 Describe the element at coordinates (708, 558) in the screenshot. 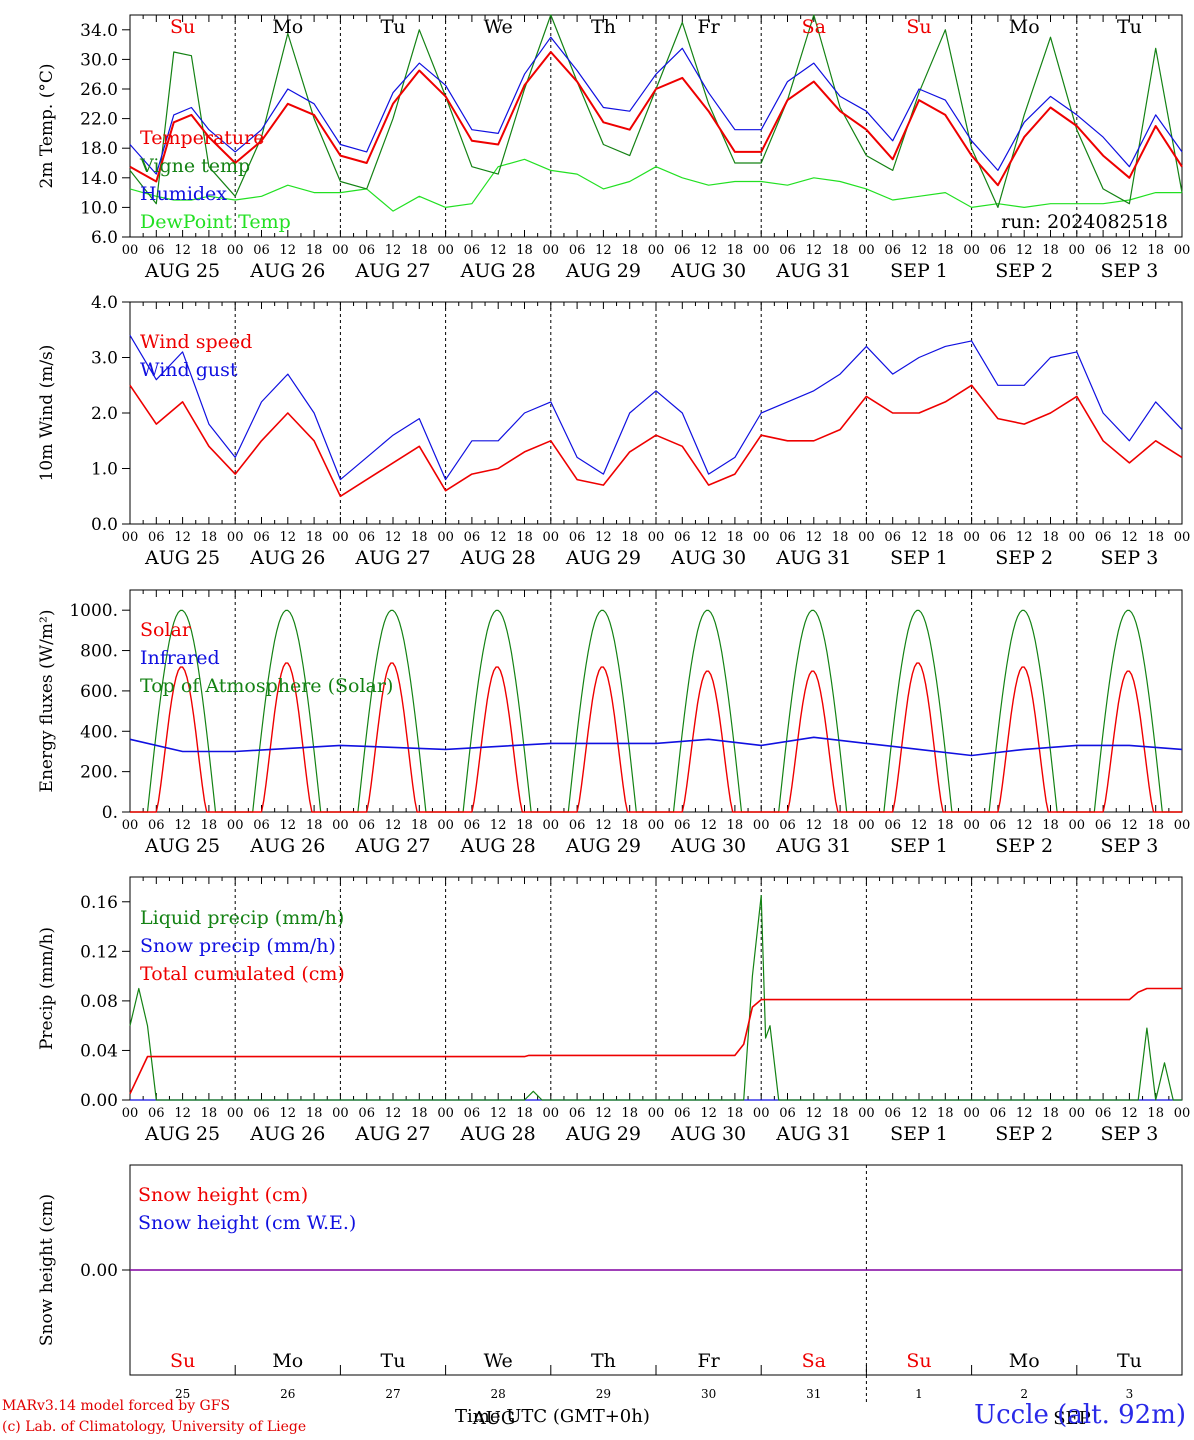

I see `date-label: AUG 30` at that location.